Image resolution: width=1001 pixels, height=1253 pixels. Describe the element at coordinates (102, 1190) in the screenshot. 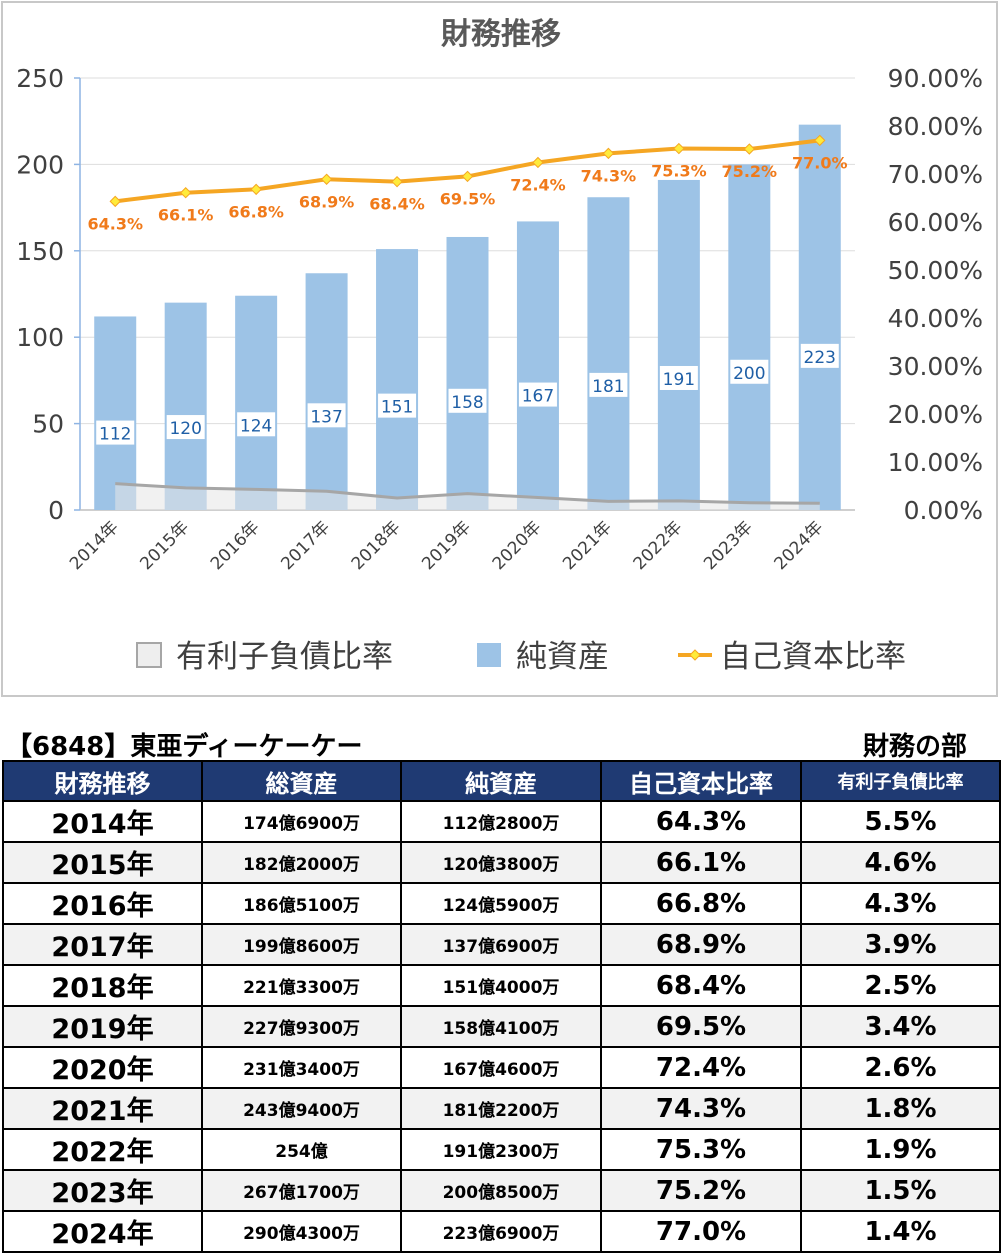

I see `cell-year: 2023年` at that location.